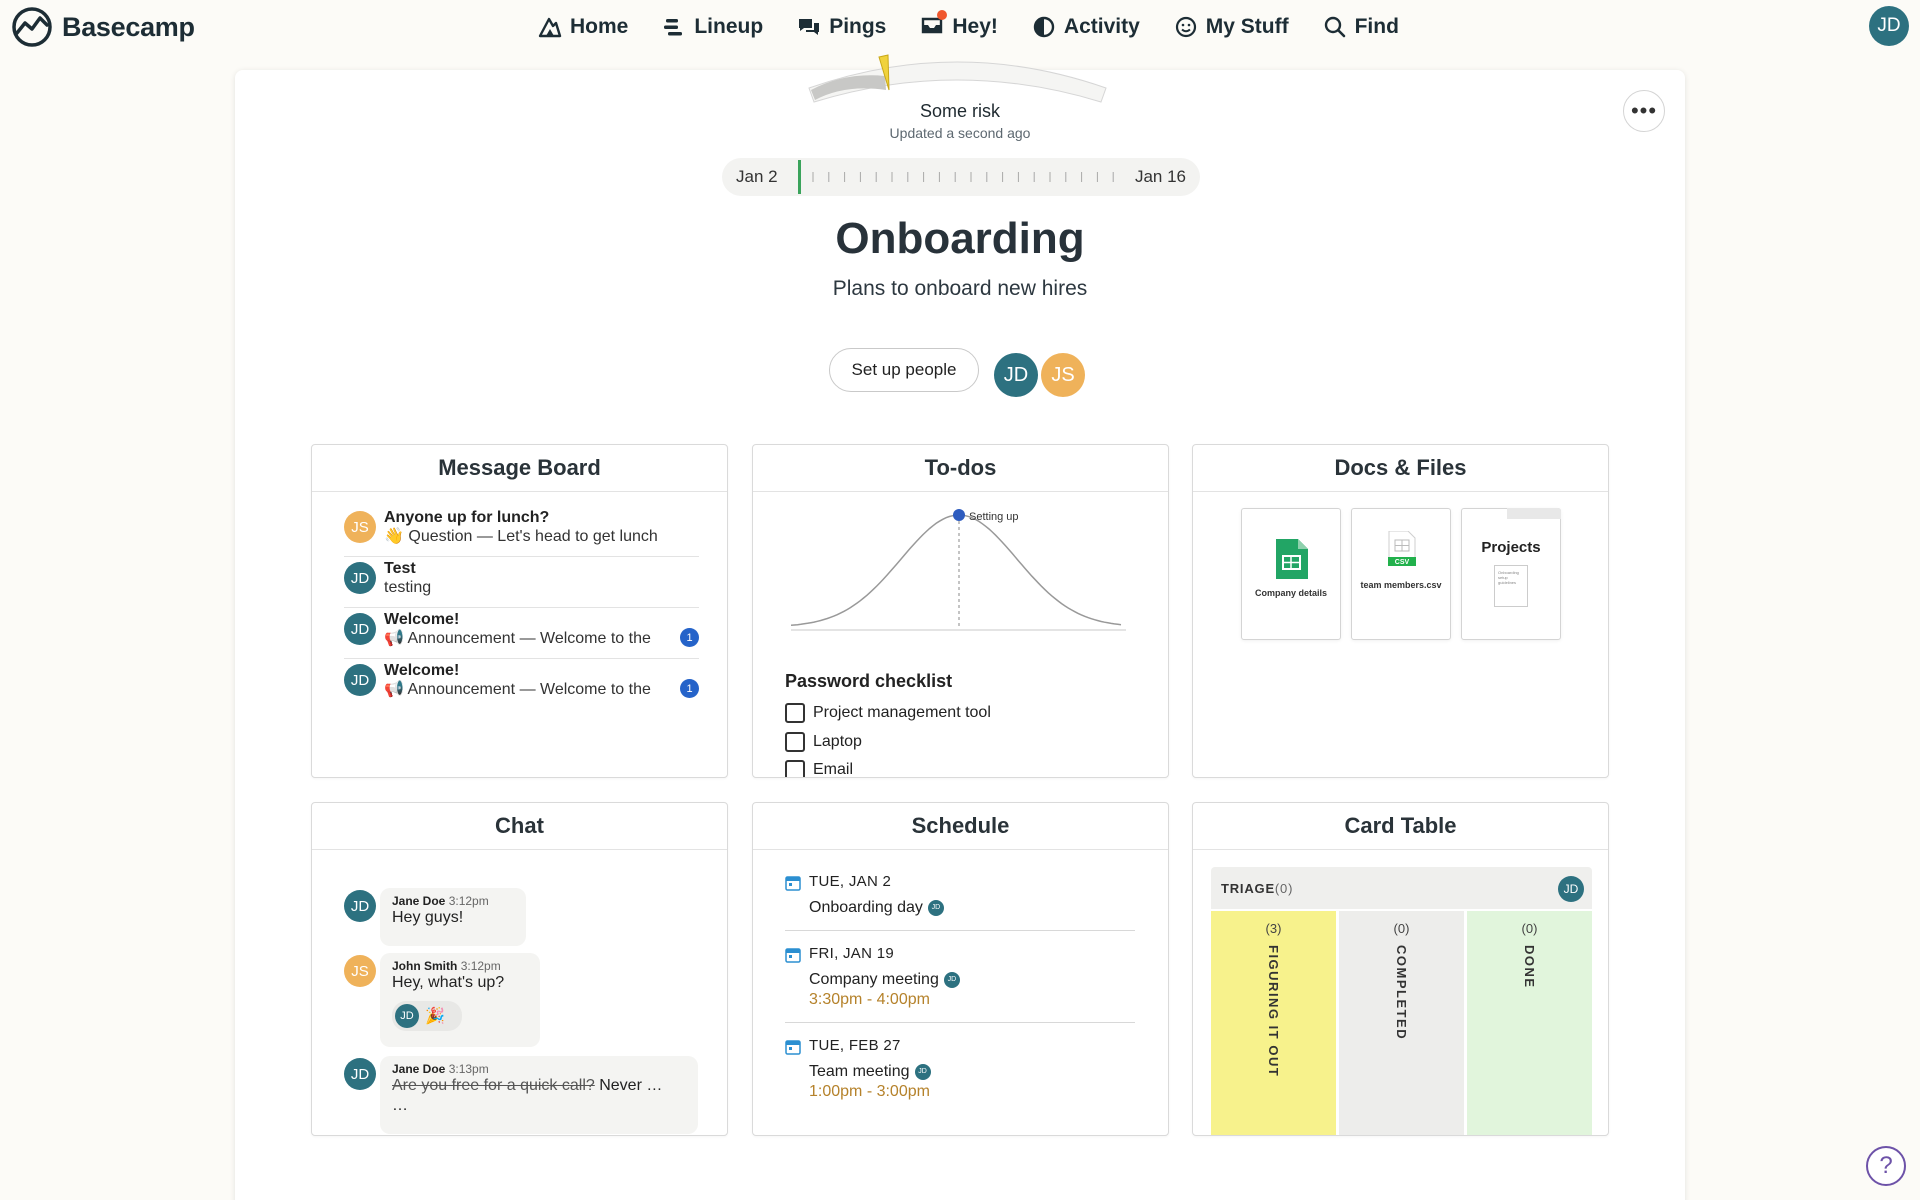 The image size is (1920, 1200). What do you see at coordinates (519, 468) in the screenshot?
I see `message-board-title: Message Board` at bounding box center [519, 468].